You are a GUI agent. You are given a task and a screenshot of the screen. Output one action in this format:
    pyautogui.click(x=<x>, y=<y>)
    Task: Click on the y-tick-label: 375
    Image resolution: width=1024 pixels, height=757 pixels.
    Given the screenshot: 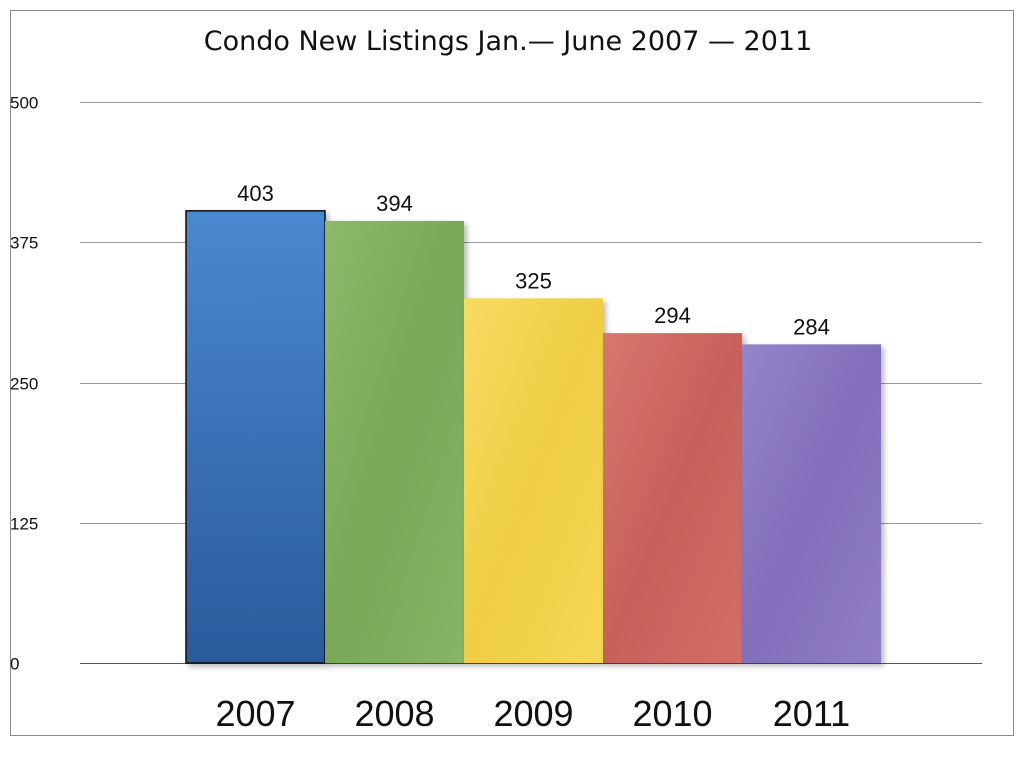 What is the action you would take?
    pyautogui.click(x=24, y=243)
    